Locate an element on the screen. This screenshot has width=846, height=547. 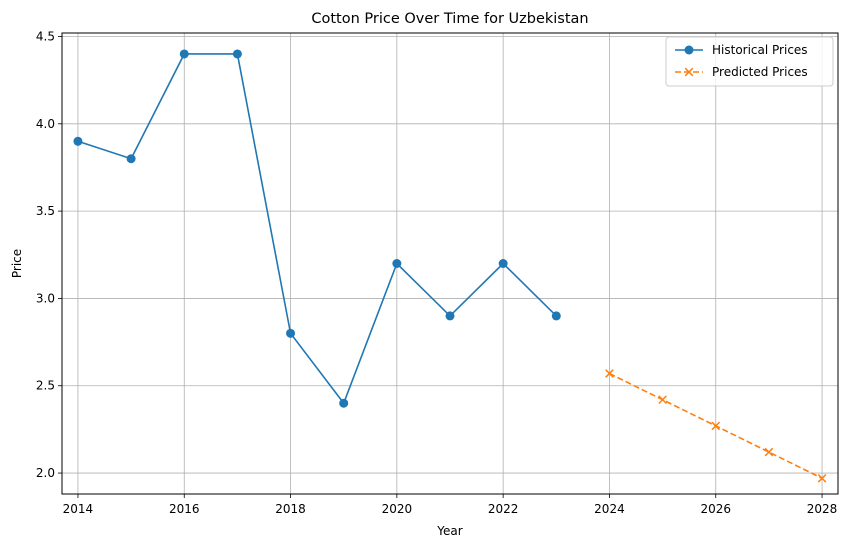
y-tick-label: 3.5 is located at coordinates (45, 211).